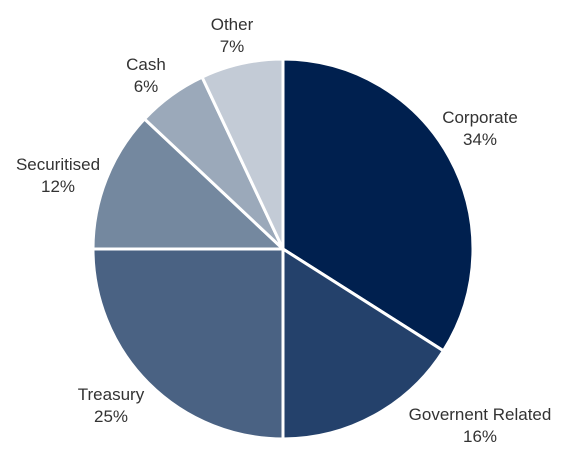 This screenshot has height=449, width=562. What do you see at coordinates (480, 425) in the screenshot?
I see `label-government-related: Governent Related 16%` at bounding box center [480, 425].